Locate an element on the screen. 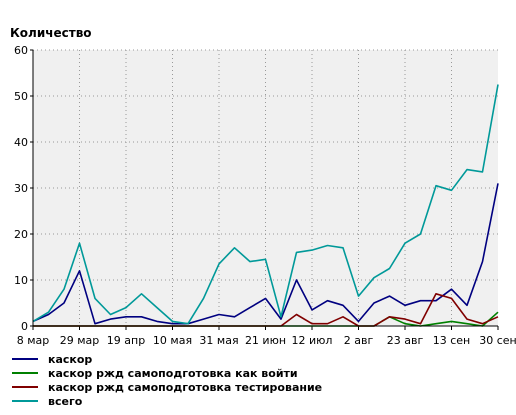  legend-label: всего is located at coordinates (65, 401).